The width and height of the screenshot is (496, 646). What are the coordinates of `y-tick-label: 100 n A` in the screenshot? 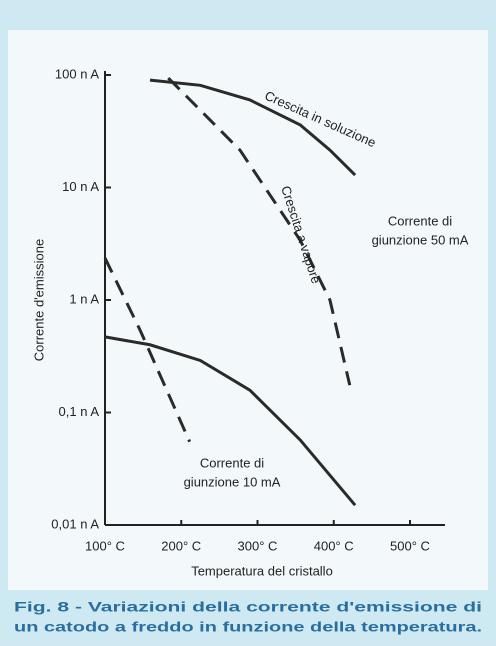 It's located at (77, 73).